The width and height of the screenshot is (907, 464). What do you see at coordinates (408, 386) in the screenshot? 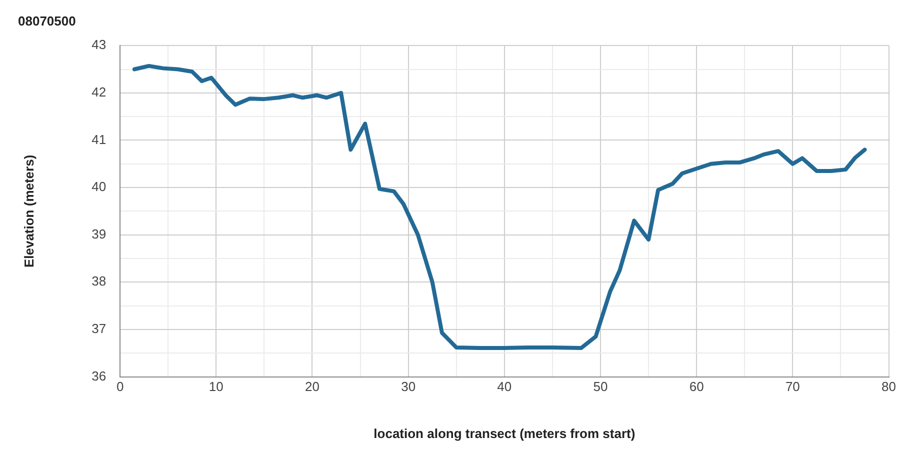
I see `x-tick-label: 30` at bounding box center [408, 386].